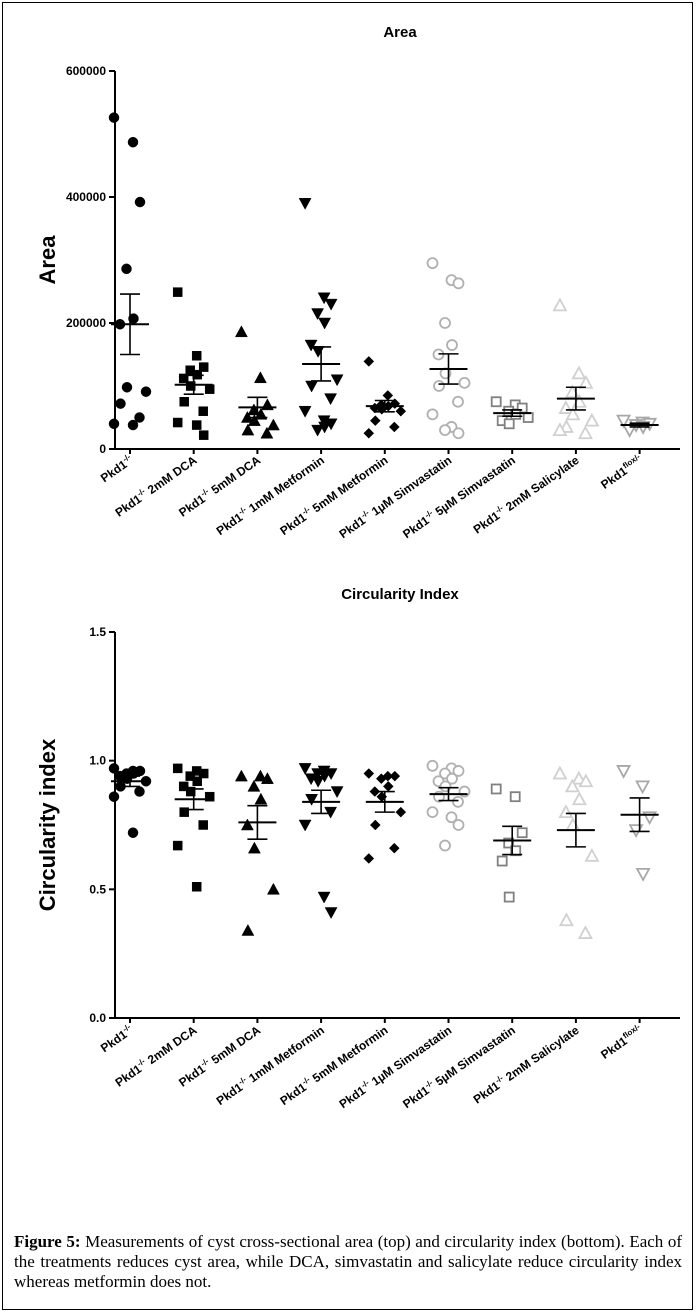 The height and width of the screenshot is (1314, 697). Describe the element at coordinates (334, 495) in the screenshot. I see `x-tick-label: Pkd1-/- 5mM Metformin` at that location.